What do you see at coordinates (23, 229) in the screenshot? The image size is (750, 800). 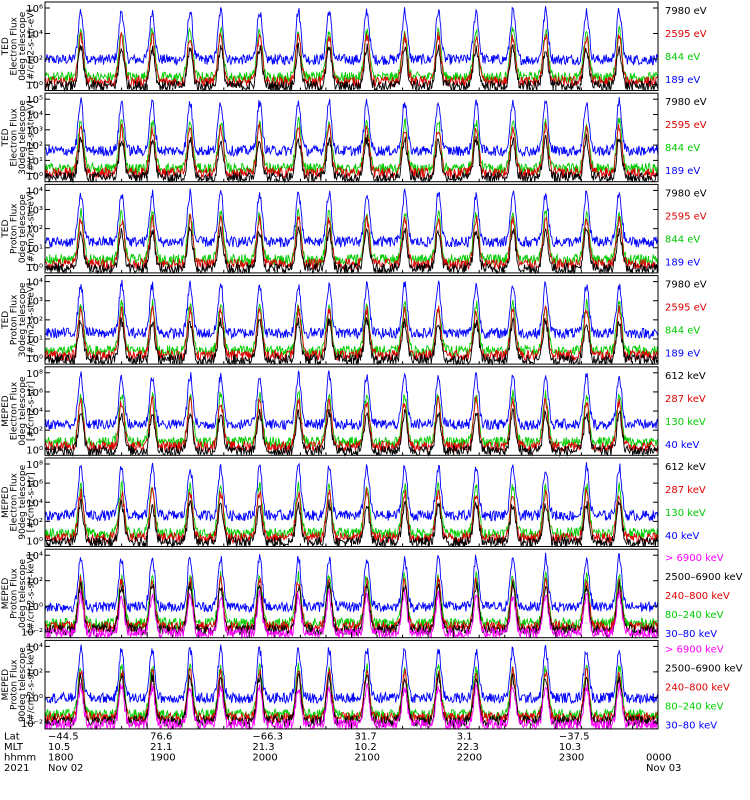 I see `panel-3-ylabel-line: 0deg telescope` at bounding box center [23, 229].